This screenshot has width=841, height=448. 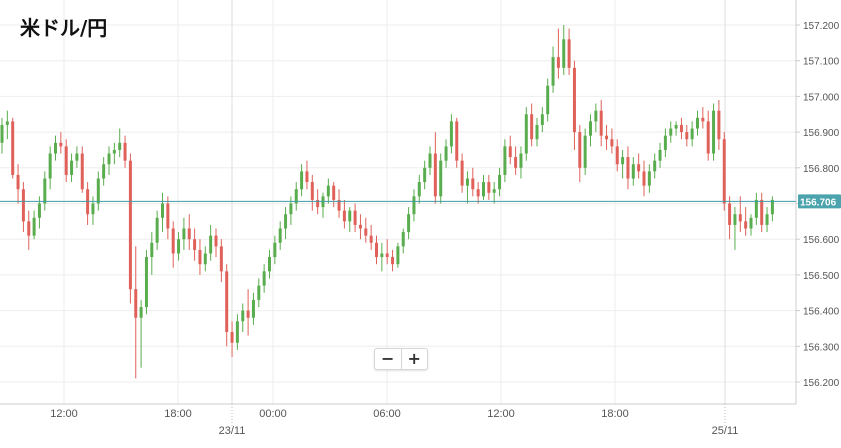 I want to click on y-tick-label: 156.400, so click(x=821, y=312).